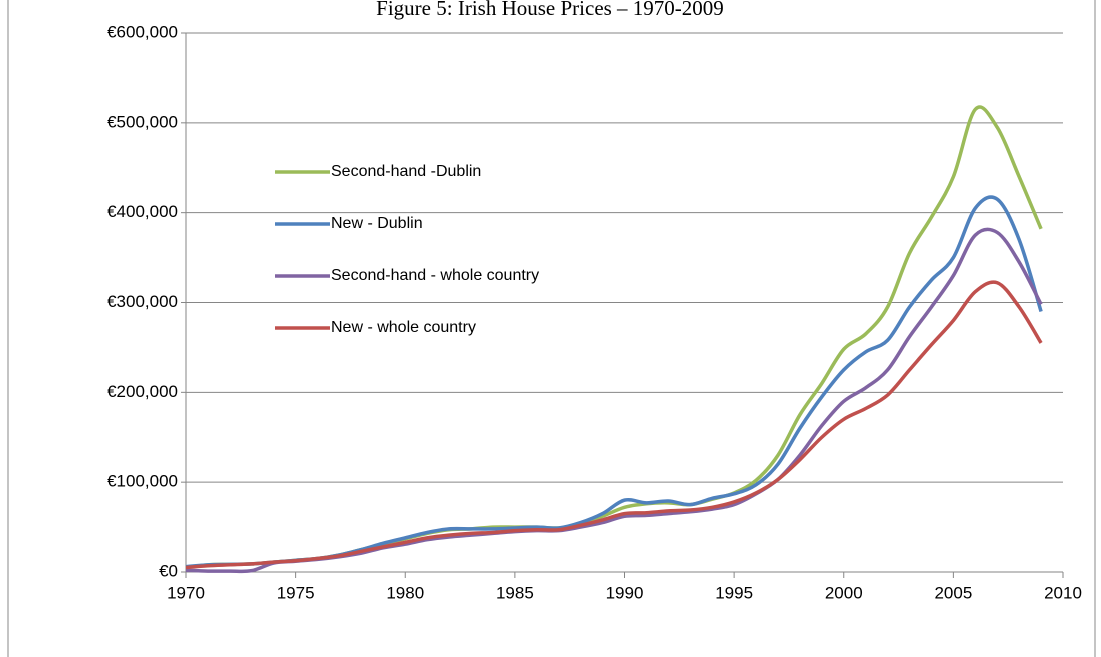  Describe the element at coordinates (515, 592) in the screenshot. I see `x-tick-label: 1985` at that location.